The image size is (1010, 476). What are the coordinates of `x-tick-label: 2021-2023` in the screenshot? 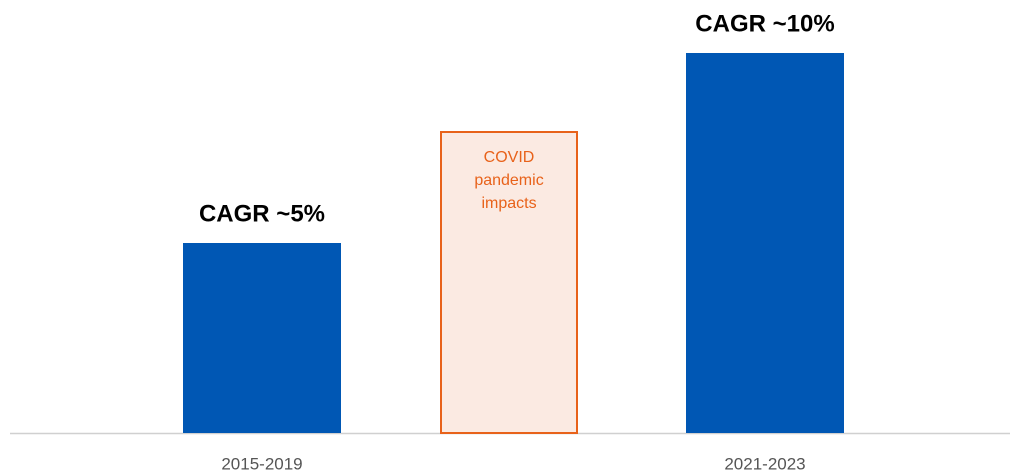 It's located at (764, 463).